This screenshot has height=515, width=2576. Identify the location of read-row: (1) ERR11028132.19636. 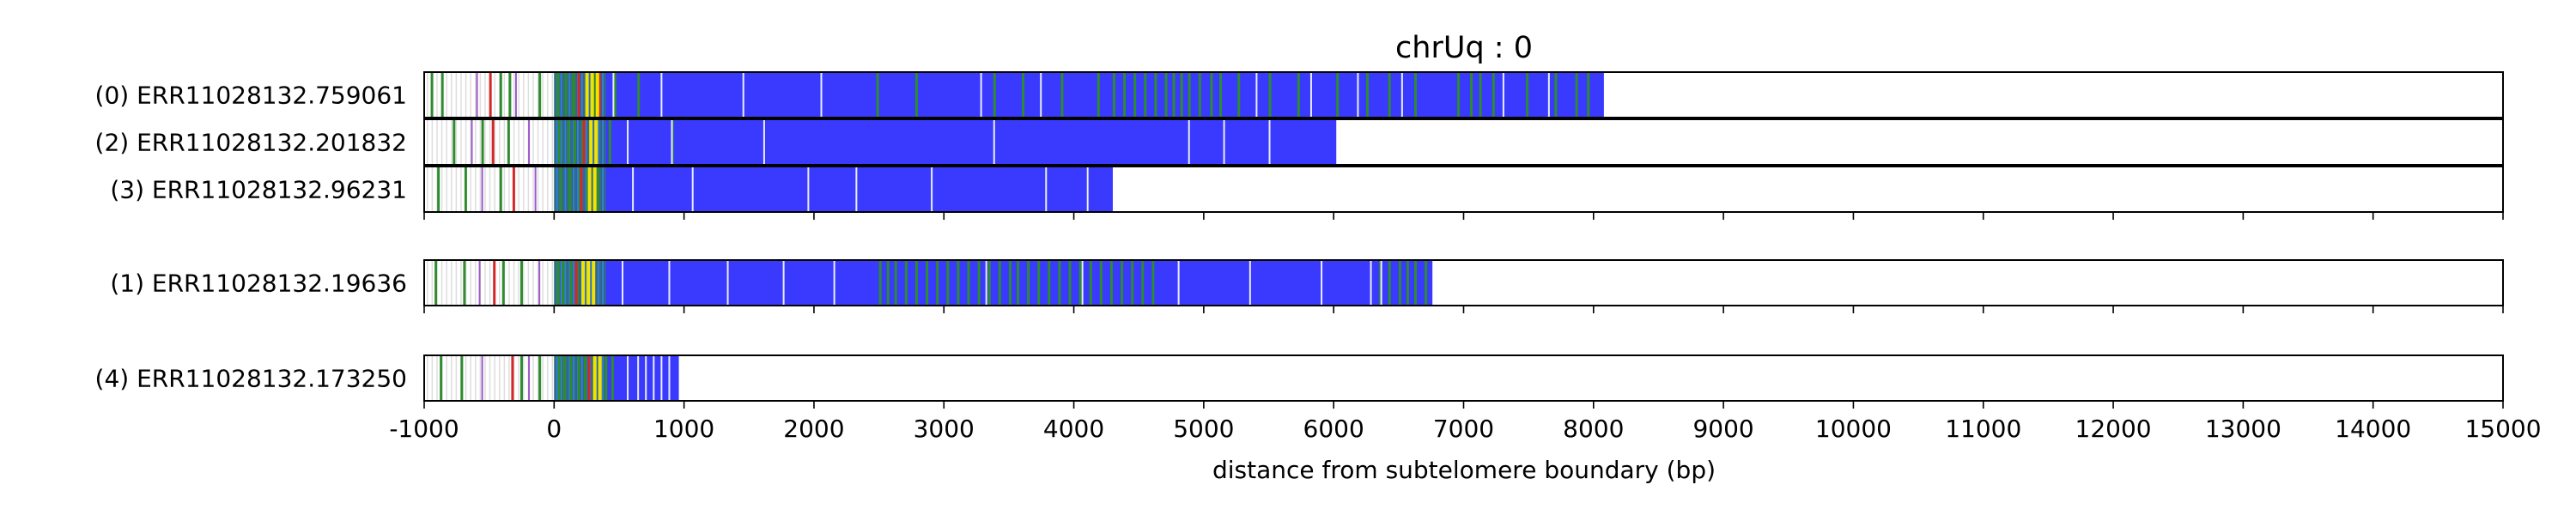
(1307, 282).